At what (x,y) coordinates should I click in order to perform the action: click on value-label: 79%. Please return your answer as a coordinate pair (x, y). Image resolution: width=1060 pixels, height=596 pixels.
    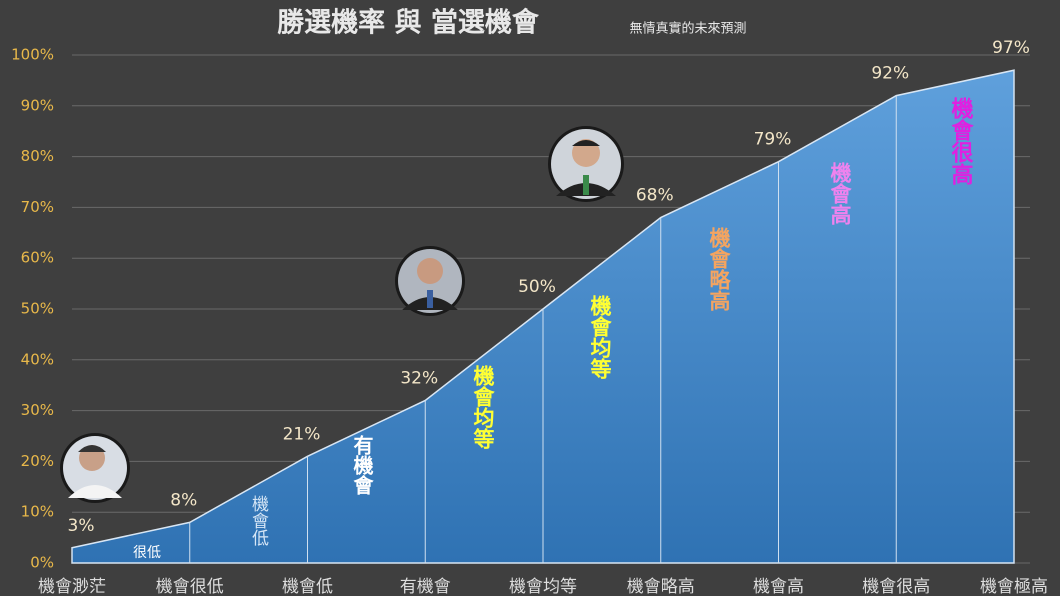
    Looking at the image, I should click on (773, 140).